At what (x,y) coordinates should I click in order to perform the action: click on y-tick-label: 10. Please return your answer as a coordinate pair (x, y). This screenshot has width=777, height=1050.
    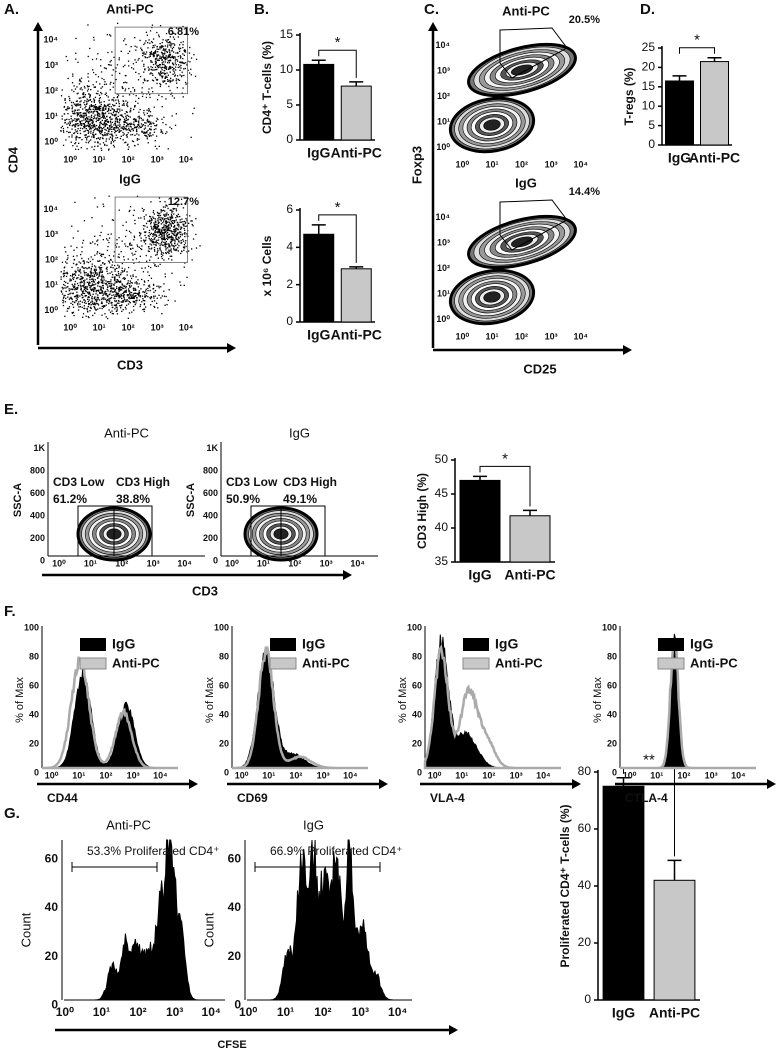
    Looking at the image, I should click on (287, 69).